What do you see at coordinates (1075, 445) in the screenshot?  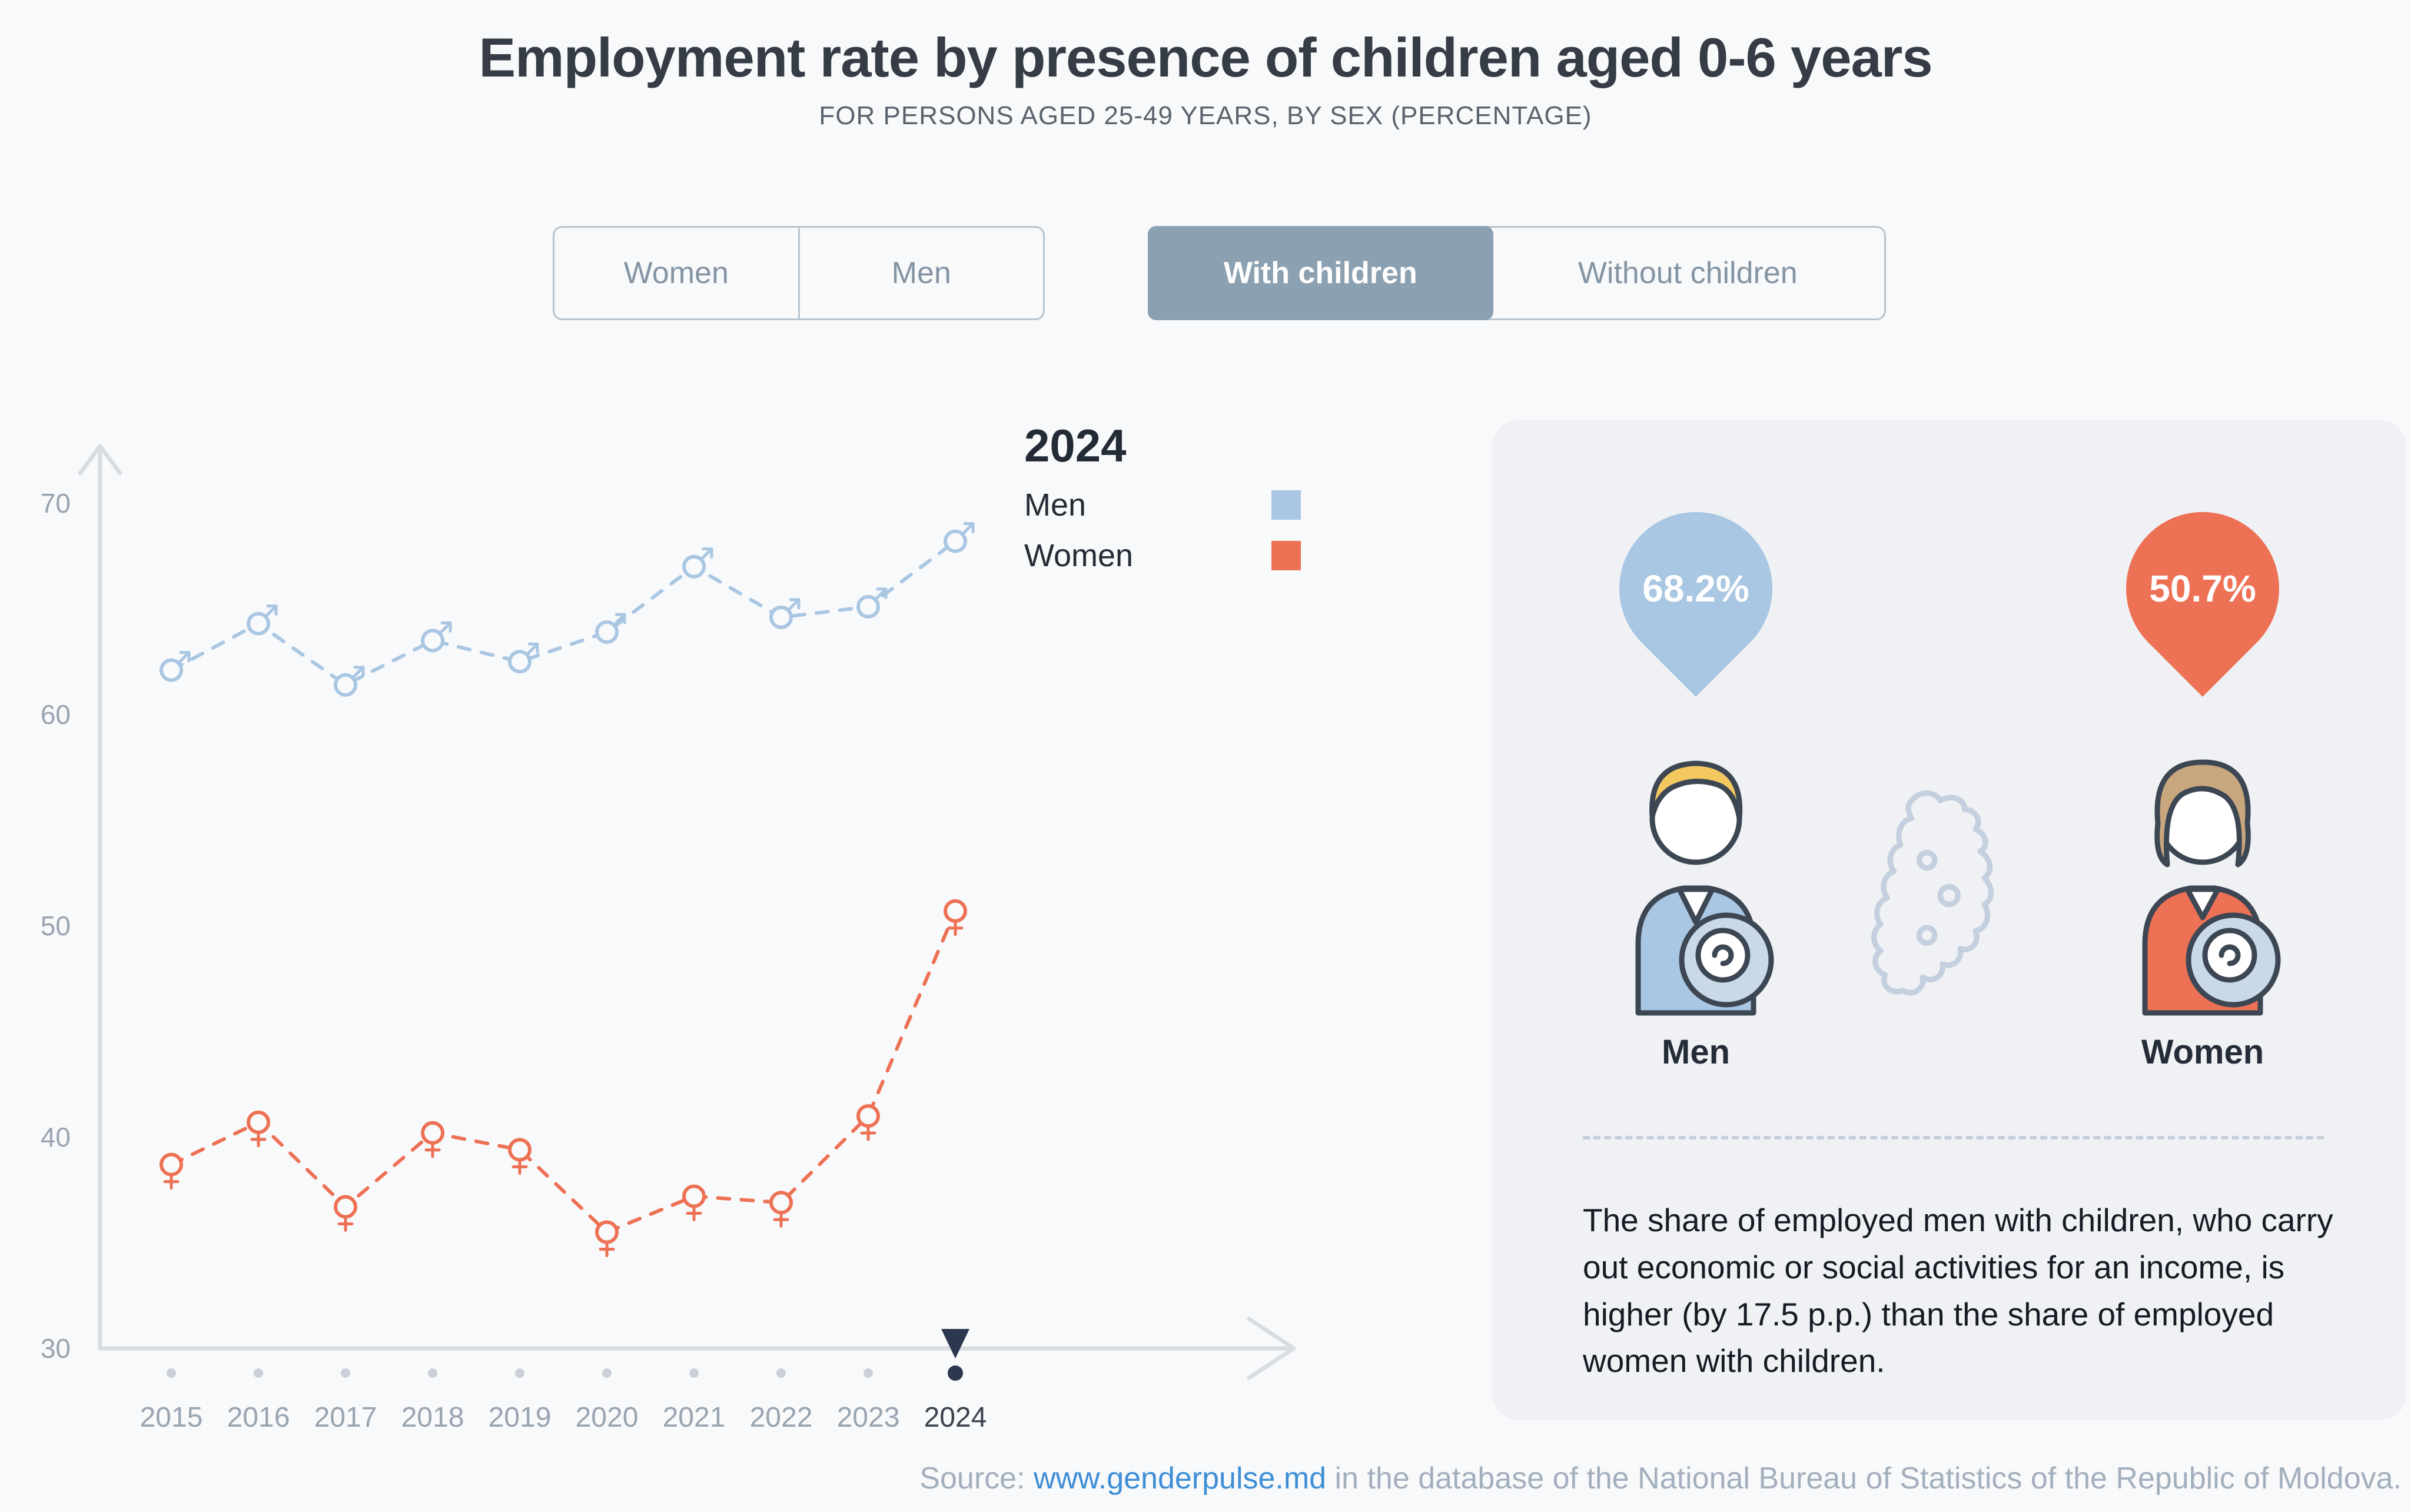 I see `legend-year: 2024` at bounding box center [1075, 445].